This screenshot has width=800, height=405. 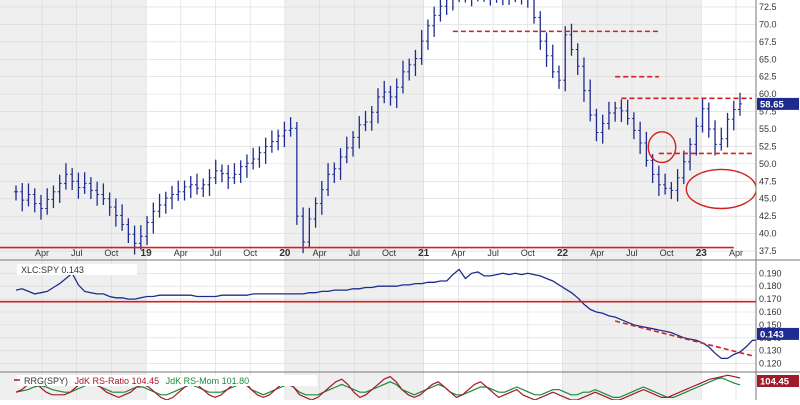 I want to click on rrg-last-value-bg, so click(x=778, y=381).